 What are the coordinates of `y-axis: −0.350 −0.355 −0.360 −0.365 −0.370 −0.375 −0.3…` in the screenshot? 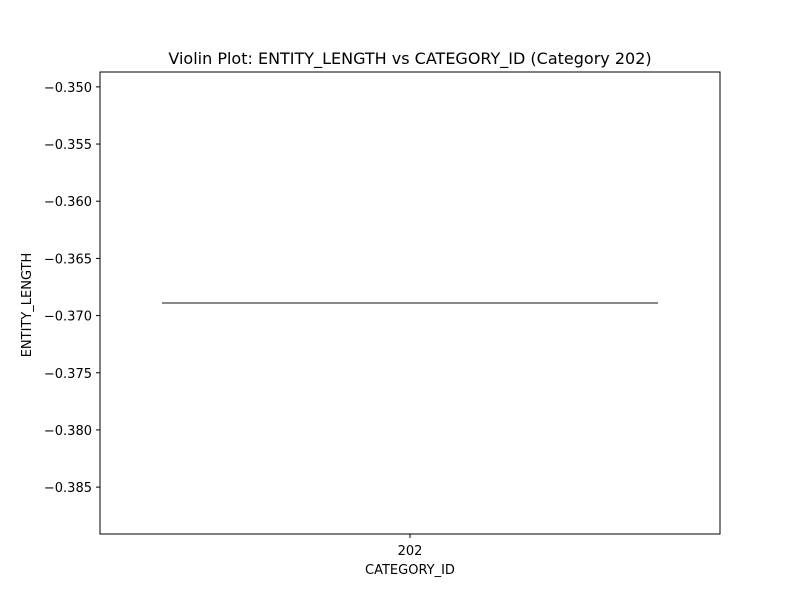 It's located at (72, 288).